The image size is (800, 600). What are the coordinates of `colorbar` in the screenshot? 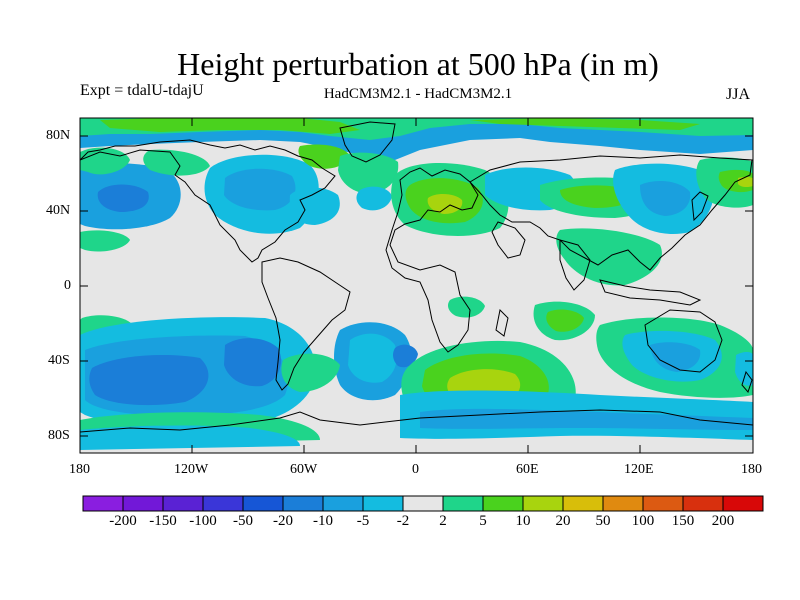 It's located at (423, 503).